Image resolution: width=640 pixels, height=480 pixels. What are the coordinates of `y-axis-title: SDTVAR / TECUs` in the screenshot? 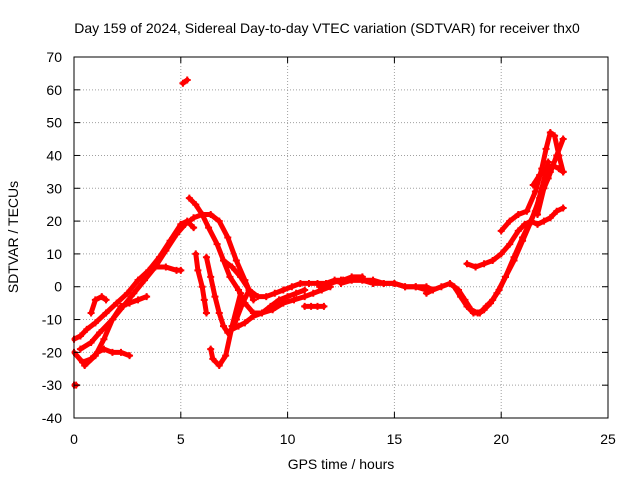 It's located at (13, 237).